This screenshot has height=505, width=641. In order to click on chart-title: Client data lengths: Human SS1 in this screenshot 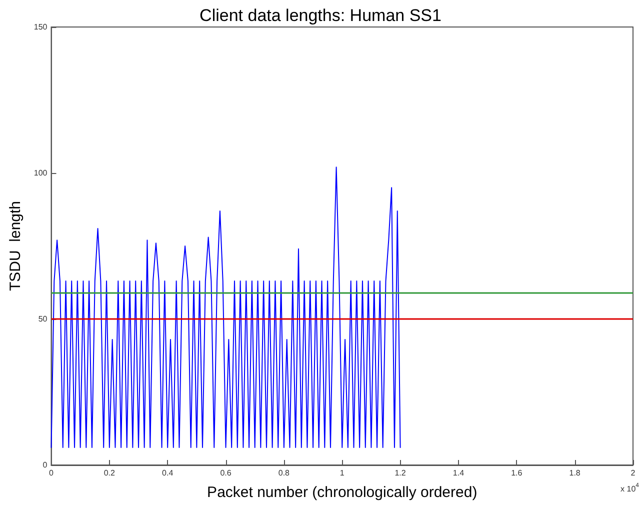, I will do `click(321, 15)`.